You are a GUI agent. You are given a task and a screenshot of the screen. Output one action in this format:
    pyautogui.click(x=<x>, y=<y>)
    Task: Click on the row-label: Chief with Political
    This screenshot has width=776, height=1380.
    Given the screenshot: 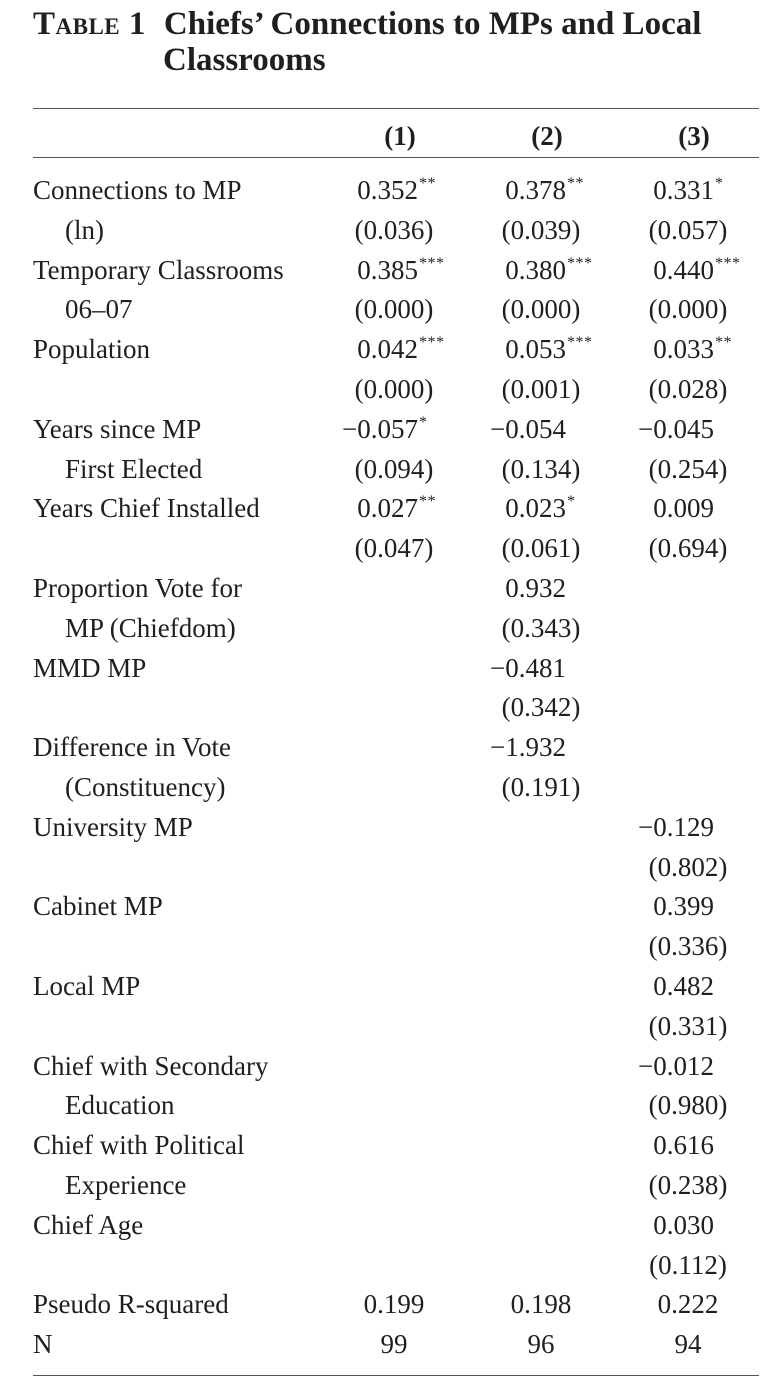 What is the action you would take?
    pyautogui.click(x=139, y=1145)
    